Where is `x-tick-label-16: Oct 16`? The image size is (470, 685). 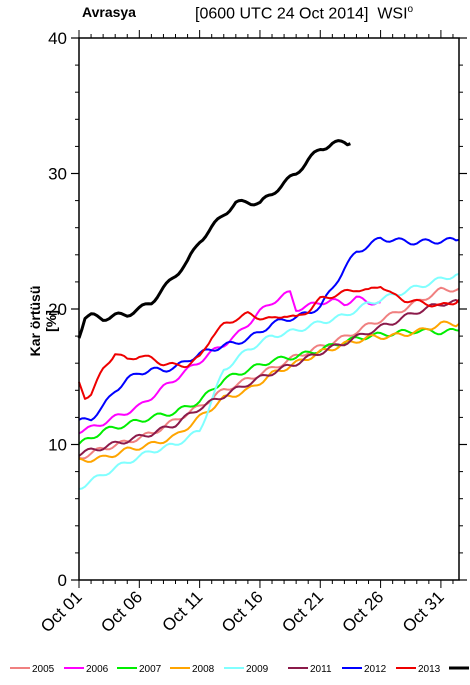 x-tick-label-16: Oct 16 is located at coordinates (242, 611).